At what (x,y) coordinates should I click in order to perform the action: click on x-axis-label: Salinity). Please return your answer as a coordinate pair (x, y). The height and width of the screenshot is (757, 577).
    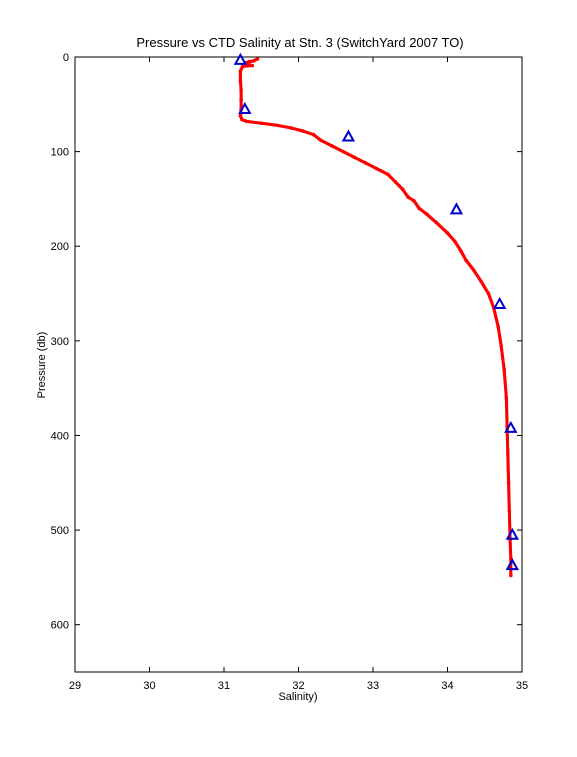
    Looking at the image, I should click on (297, 697).